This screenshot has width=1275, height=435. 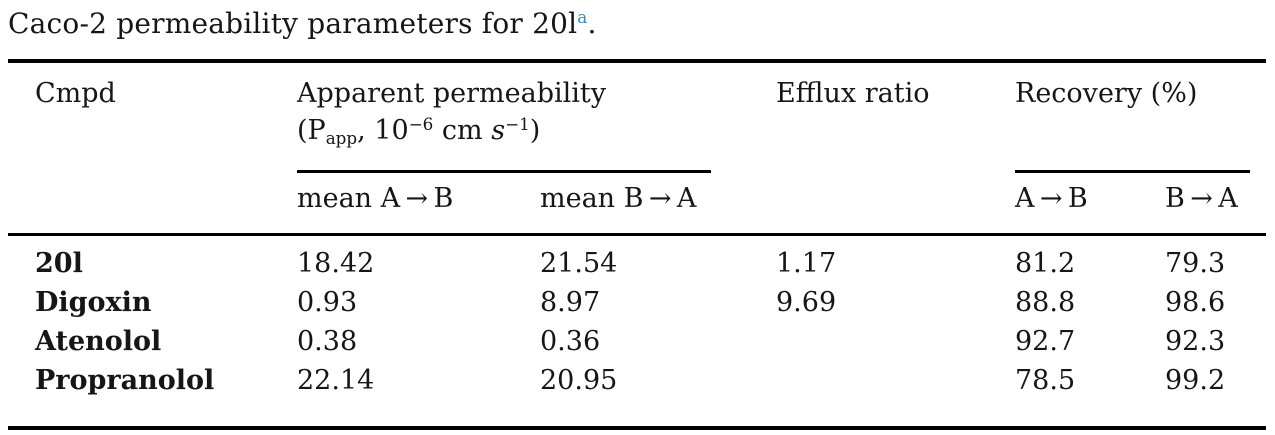 What do you see at coordinates (452, 93) in the screenshot?
I see `apparent-permeability-label: Apparent permeability` at bounding box center [452, 93].